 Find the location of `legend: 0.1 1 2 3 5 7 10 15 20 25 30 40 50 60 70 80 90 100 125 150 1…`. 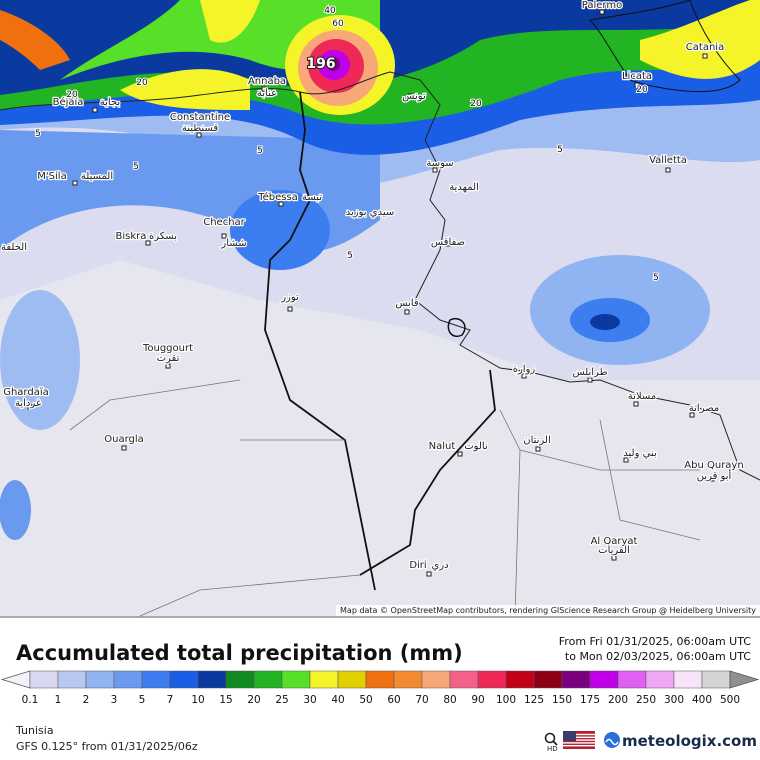

legend: 0.1 1 2 3 5 7 10 15 20 25 30 40 50 60 70 80 90 100 125 150 1… is located at coordinates (380, 688).